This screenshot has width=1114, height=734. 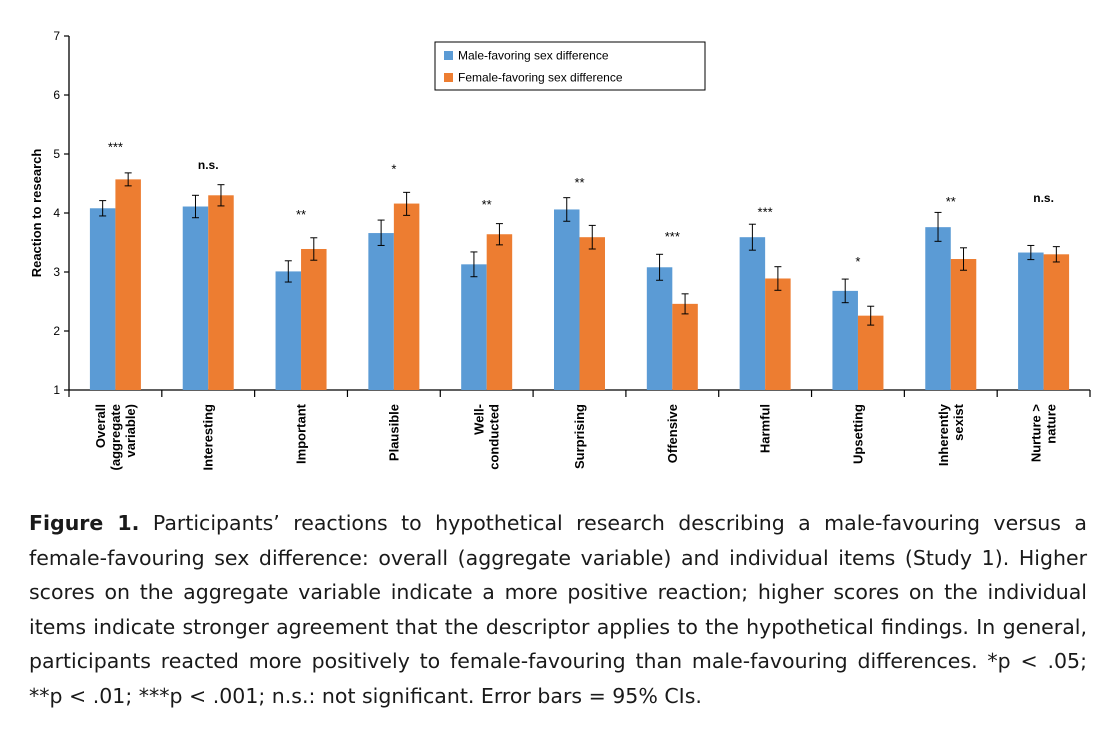 I want to click on x-category-label: Surprising, so click(x=579, y=436).